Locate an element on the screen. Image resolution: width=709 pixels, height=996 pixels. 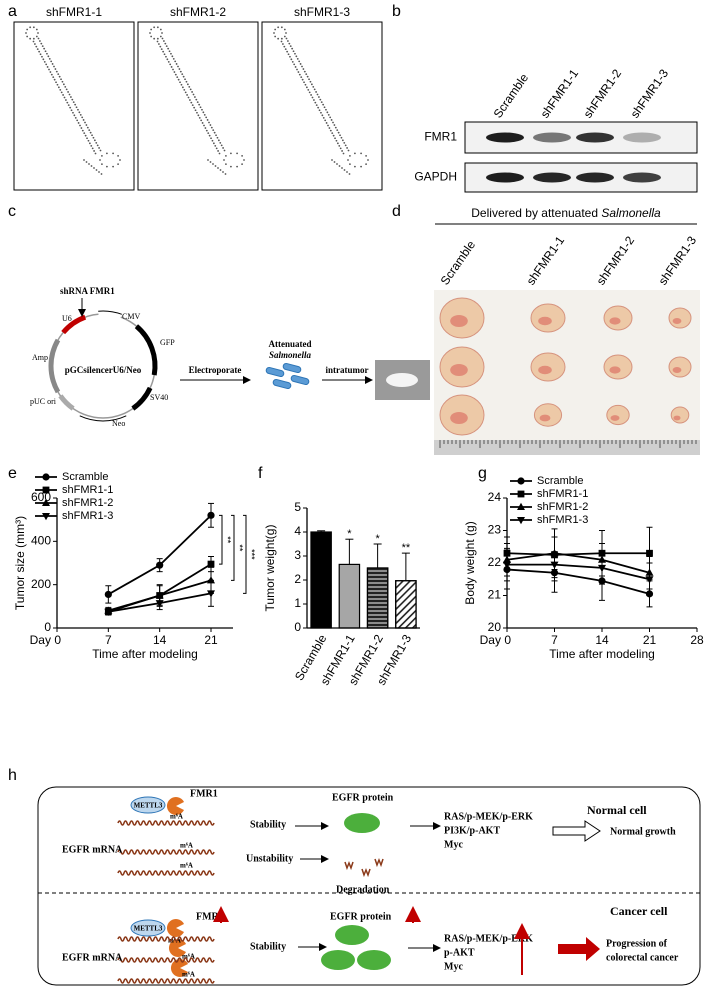
significance-label: * is located at coordinates (349, 534).